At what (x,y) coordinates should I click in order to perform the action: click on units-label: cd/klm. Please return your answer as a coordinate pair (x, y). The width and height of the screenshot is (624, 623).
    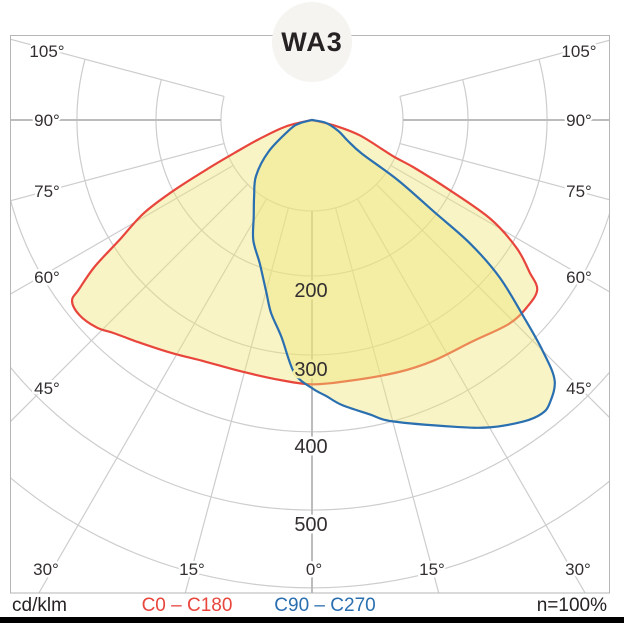
    Looking at the image, I should click on (39, 605).